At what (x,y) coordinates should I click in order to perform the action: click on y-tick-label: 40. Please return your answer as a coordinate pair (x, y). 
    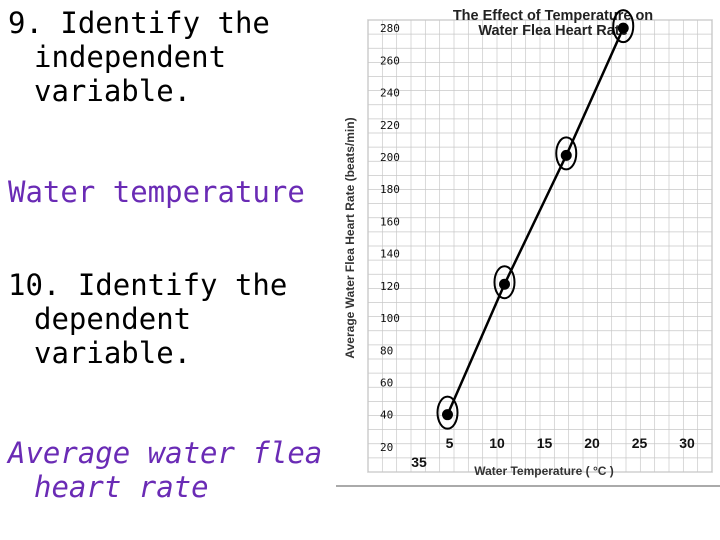
    Looking at the image, I should click on (386, 415).